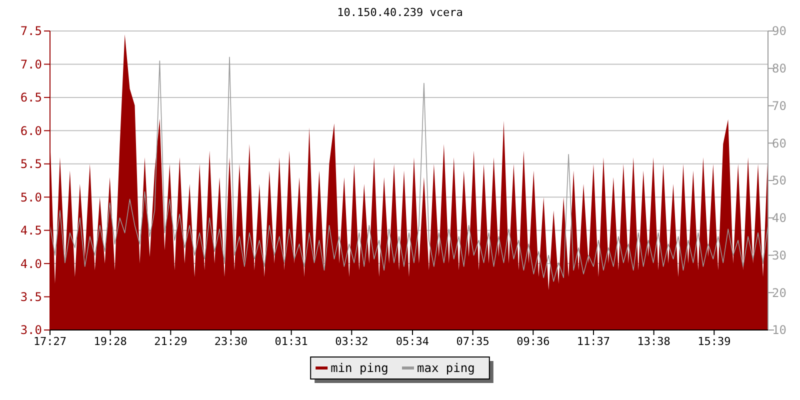 The width and height of the screenshot is (800, 400). I want to click on chart-title: 10.150.40.239 vcera, so click(400, 12).